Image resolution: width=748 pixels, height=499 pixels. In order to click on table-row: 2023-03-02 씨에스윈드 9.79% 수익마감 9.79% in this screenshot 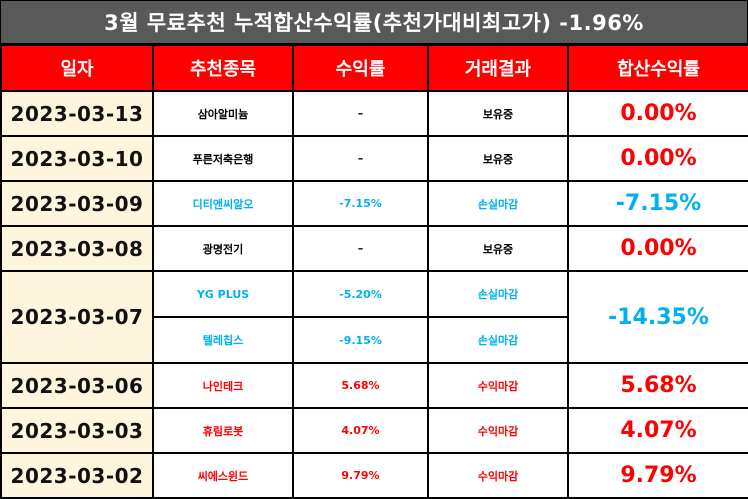, I will do `click(374, 475)`.